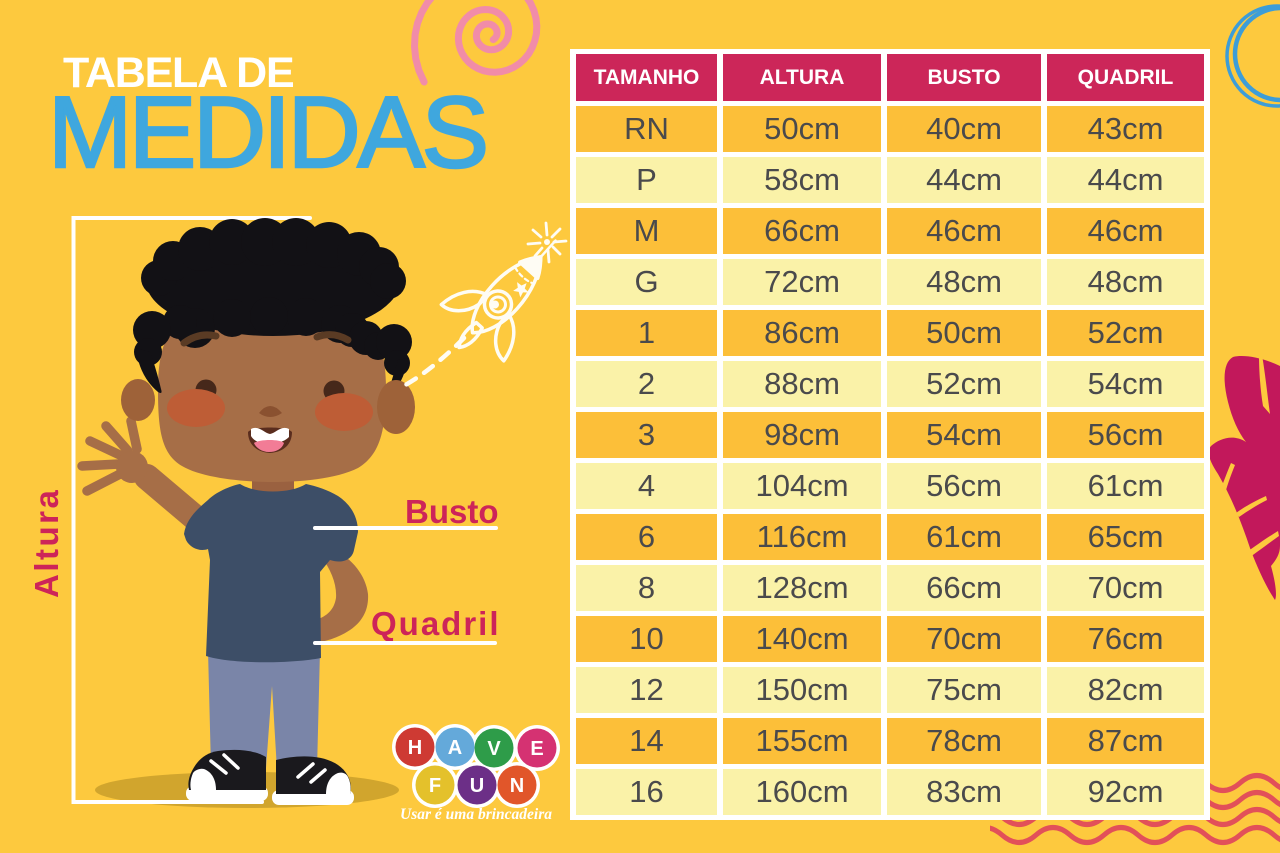  Describe the element at coordinates (494, 749) in the screenshot. I see `svg-text: V` at that location.